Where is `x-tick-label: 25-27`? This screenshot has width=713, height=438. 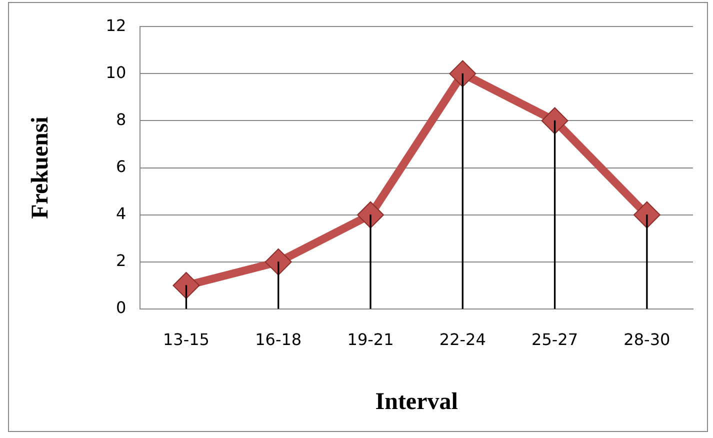 x-tick-label: 25-27 is located at coordinates (555, 339).